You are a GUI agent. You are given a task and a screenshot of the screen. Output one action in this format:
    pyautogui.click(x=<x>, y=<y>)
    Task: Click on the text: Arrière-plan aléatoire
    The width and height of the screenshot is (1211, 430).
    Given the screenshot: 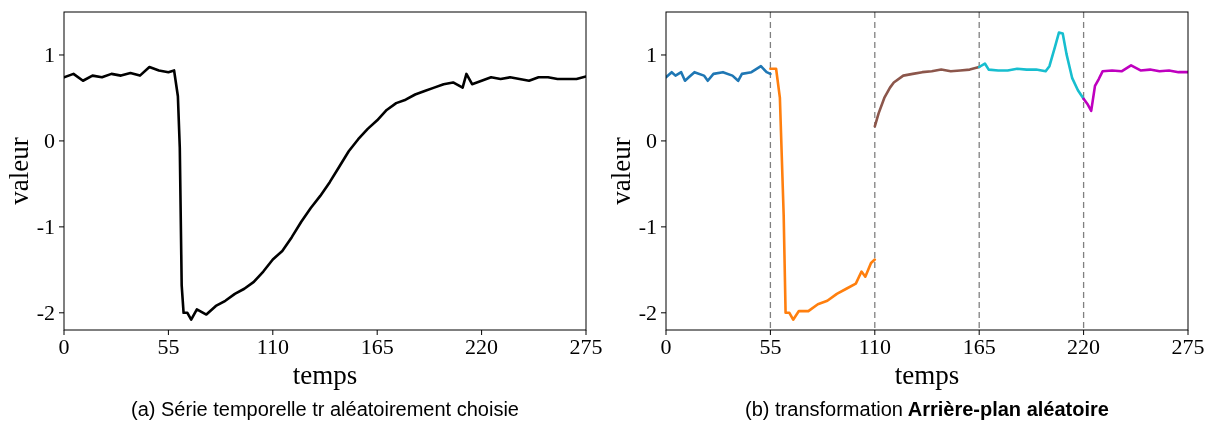 What is the action you would take?
    pyautogui.click(x=1005, y=409)
    